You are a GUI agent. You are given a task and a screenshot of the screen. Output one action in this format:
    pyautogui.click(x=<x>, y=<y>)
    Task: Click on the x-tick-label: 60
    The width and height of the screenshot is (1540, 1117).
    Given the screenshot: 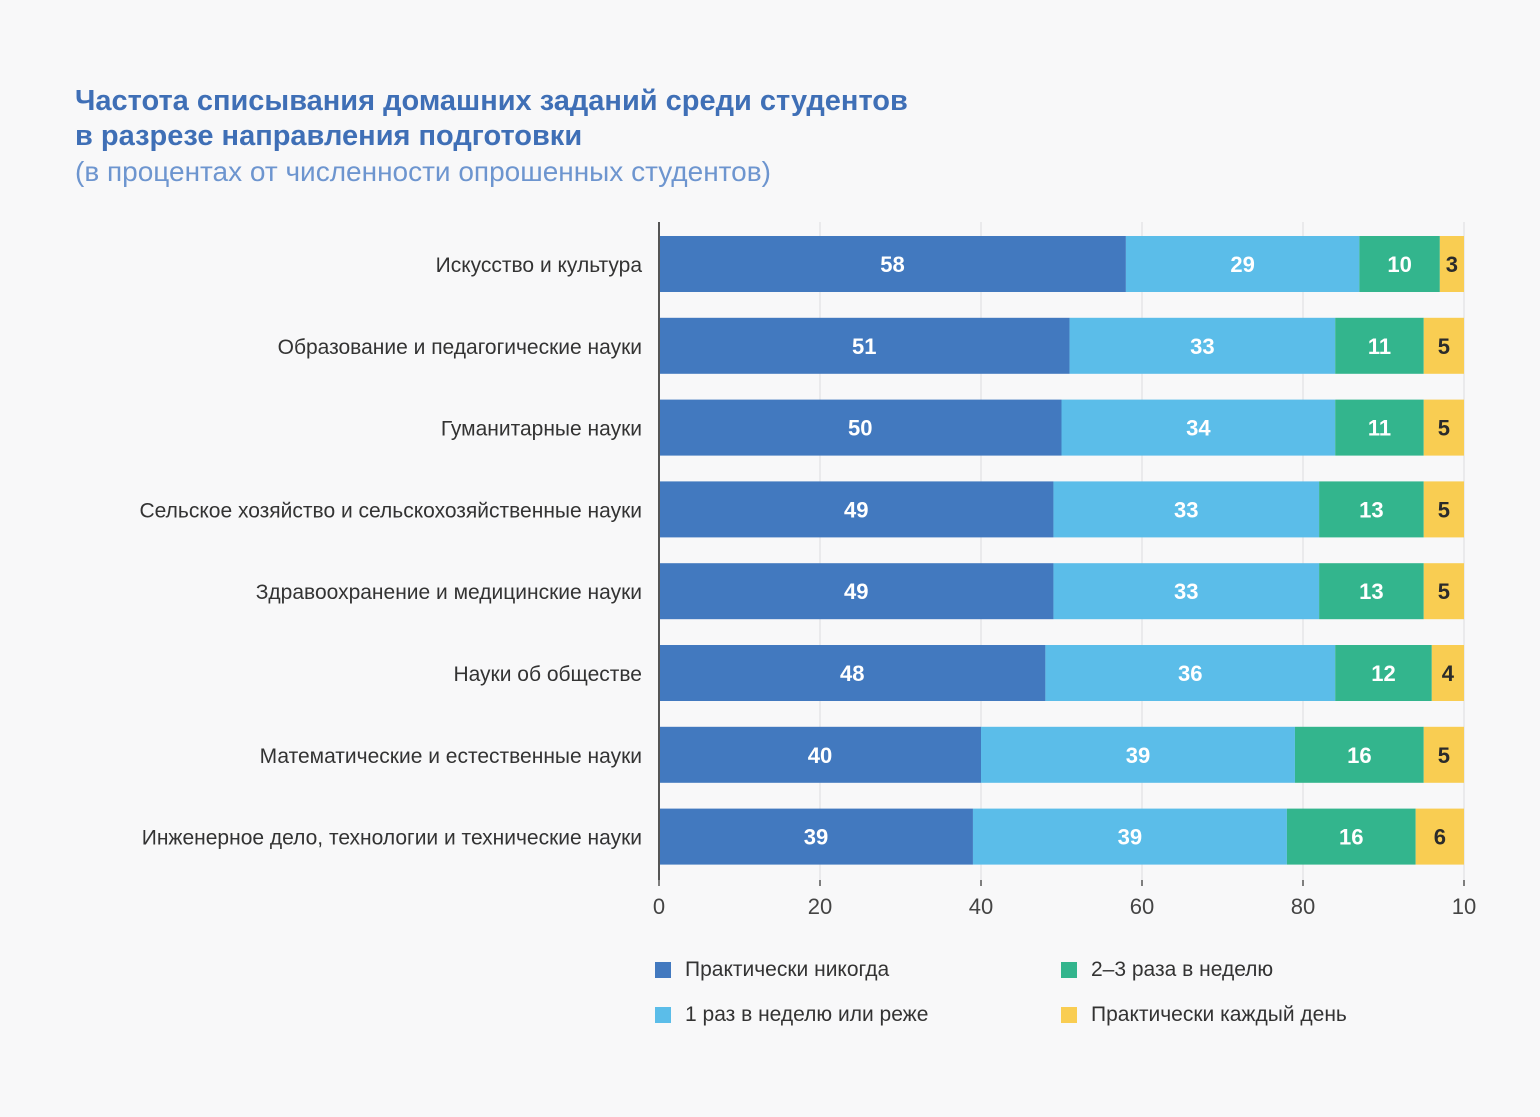 What is the action you would take?
    pyautogui.click(x=1142, y=906)
    